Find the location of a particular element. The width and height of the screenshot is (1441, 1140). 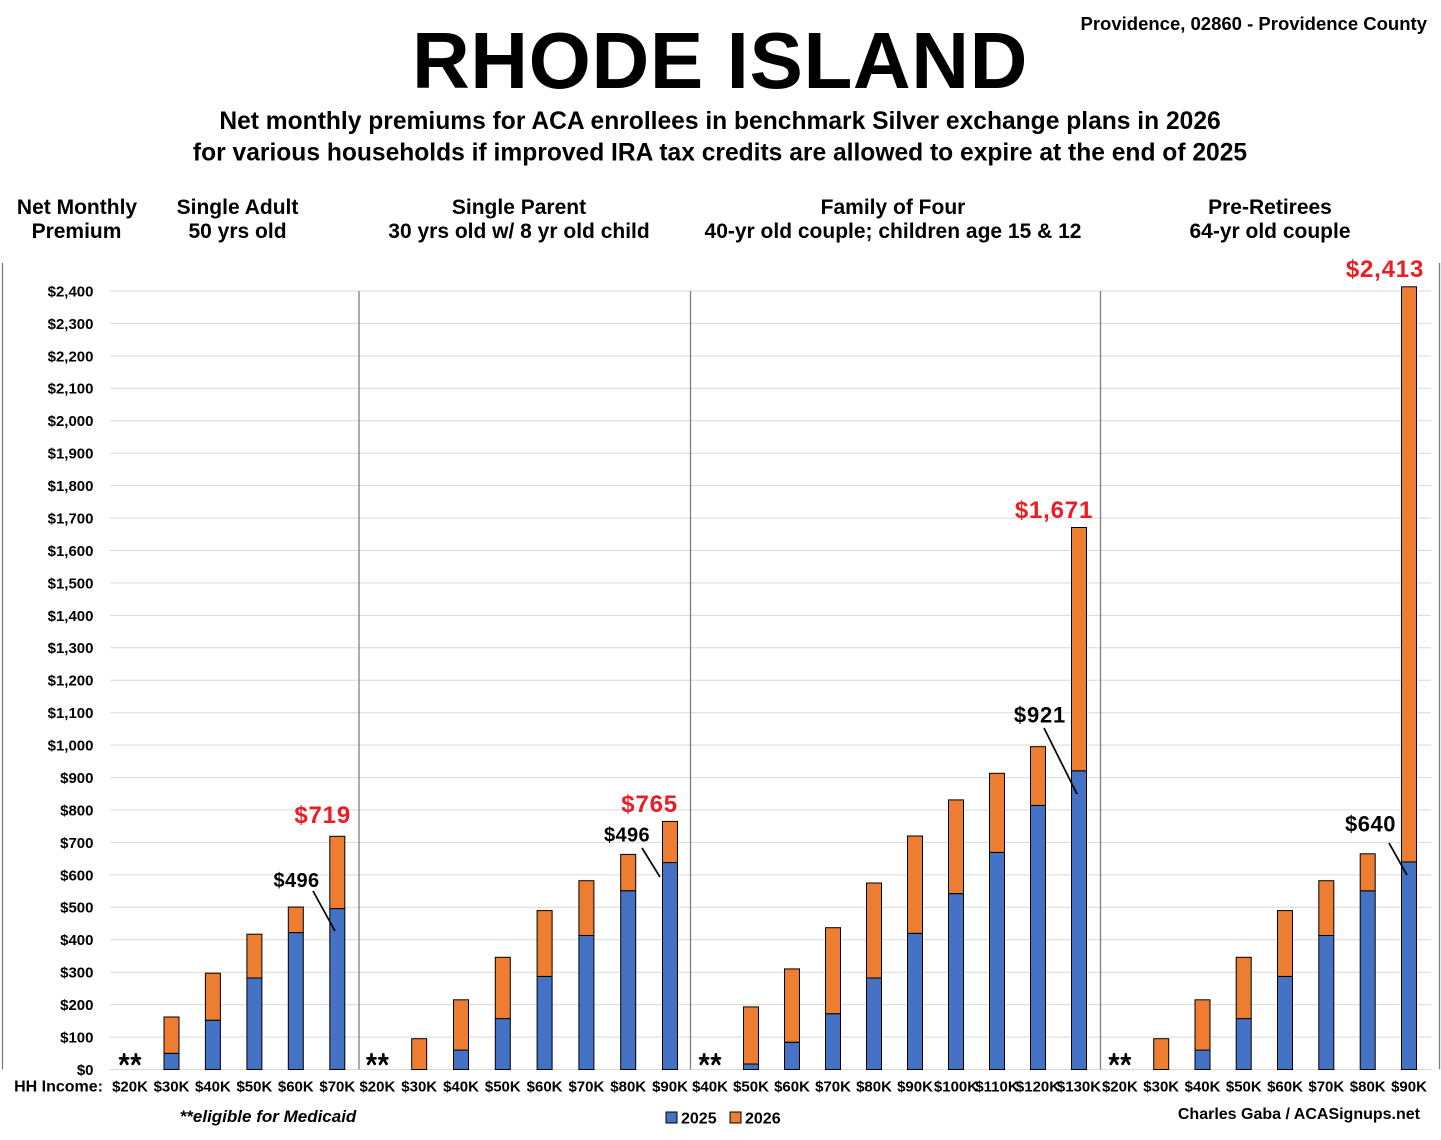

svg-text: **eligible for Medicaid is located at coordinates (268, 1116).